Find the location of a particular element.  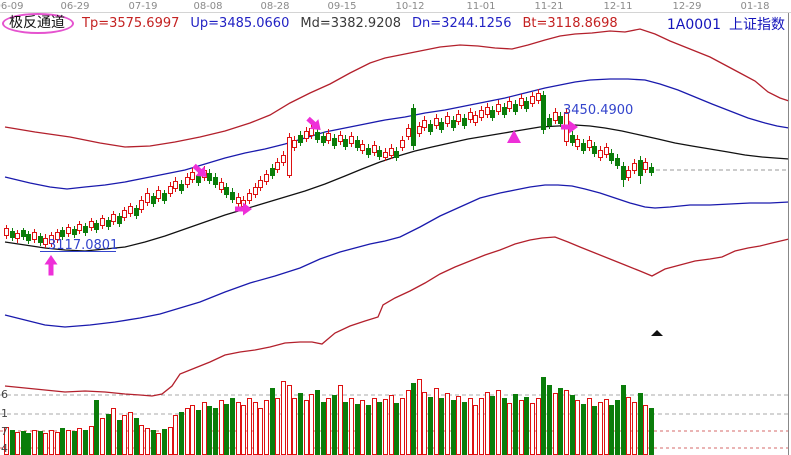

buy-signal-up-arrow is located at coordinates (51, 265).